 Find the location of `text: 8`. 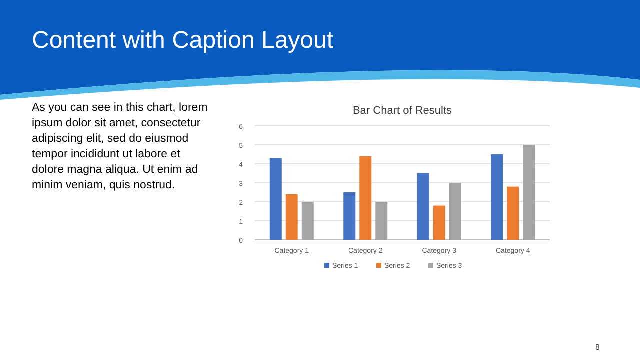

text: 8 is located at coordinates (598, 347).